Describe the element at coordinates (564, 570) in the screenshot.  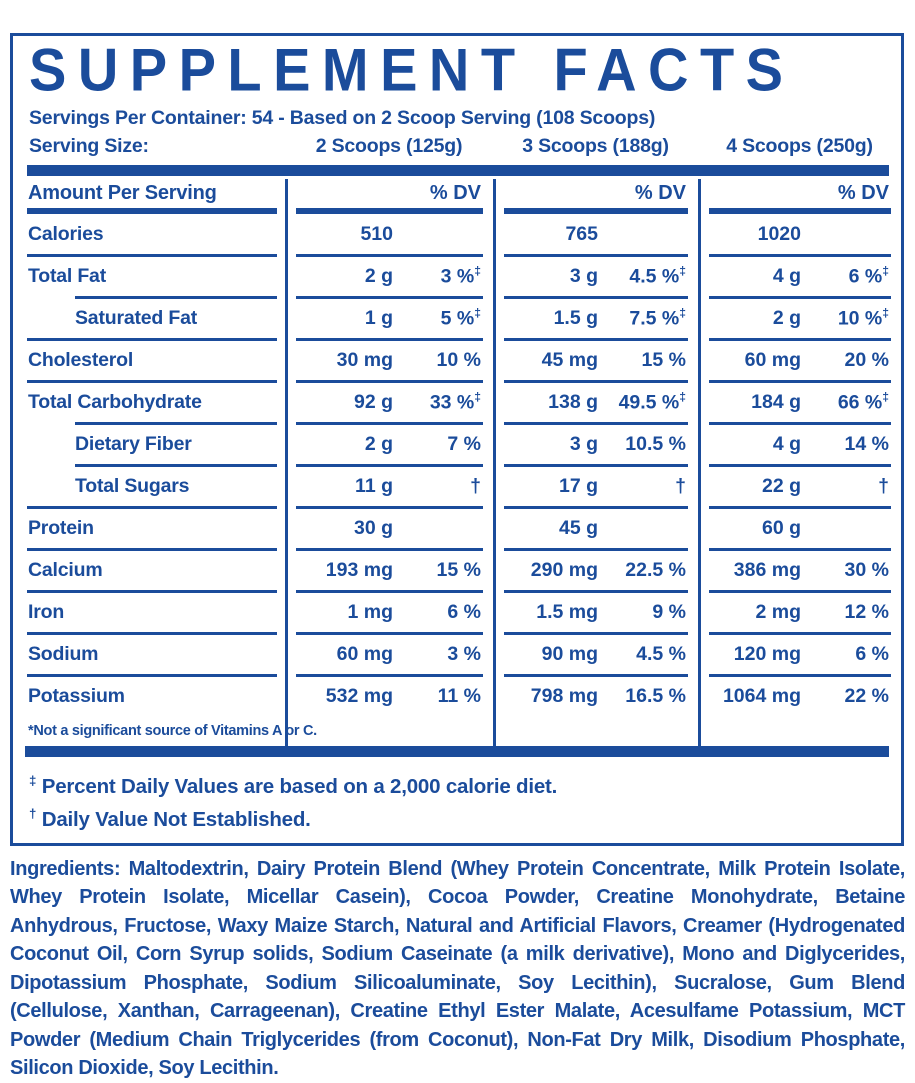
I see `amount-value: 290 mg` at that location.